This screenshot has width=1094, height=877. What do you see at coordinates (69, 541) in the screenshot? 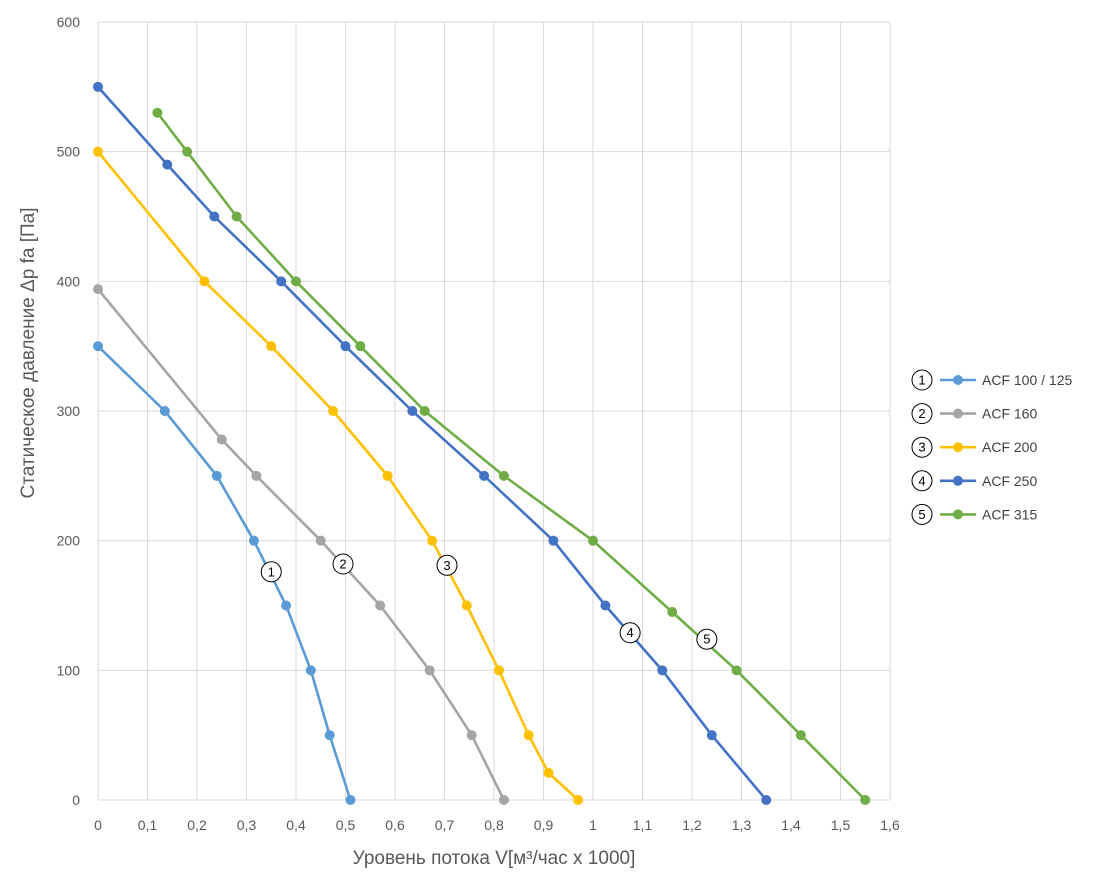
I see `y-tick-label: 200` at bounding box center [69, 541].